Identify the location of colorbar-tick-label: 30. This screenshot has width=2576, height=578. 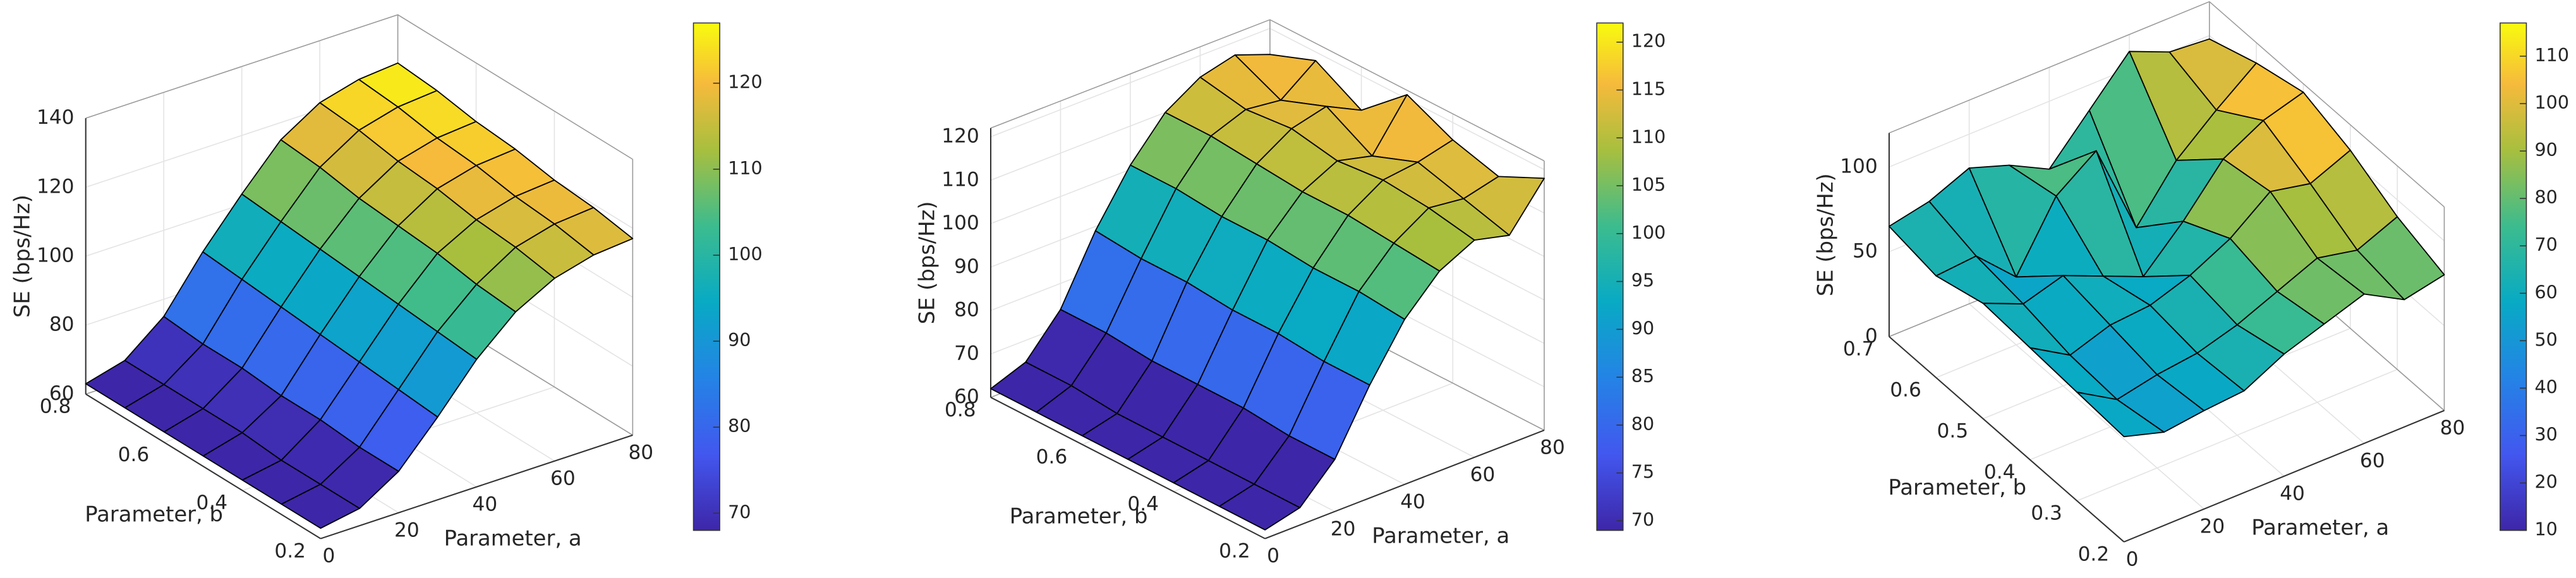
(2545, 434).